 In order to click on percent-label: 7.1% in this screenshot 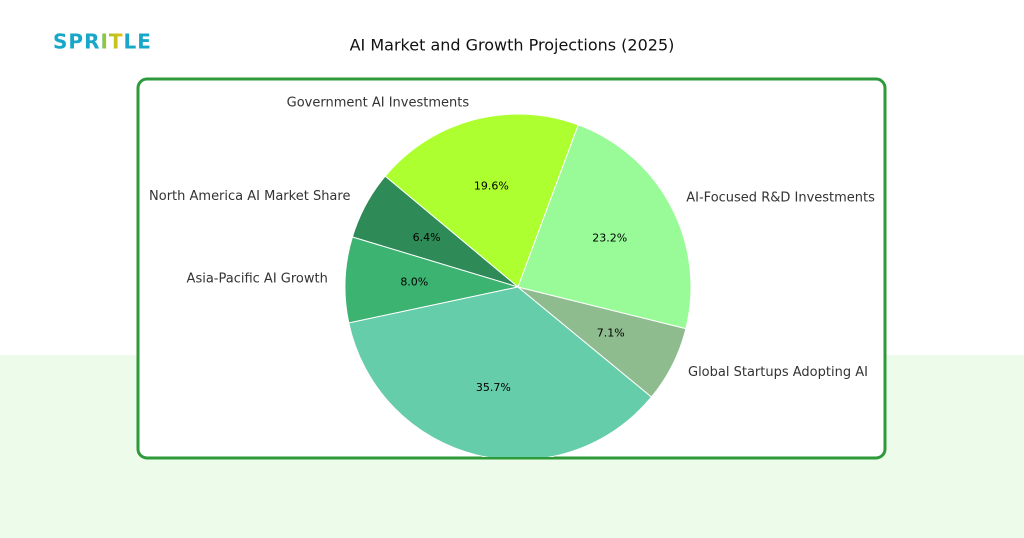, I will do `click(611, 333)`.